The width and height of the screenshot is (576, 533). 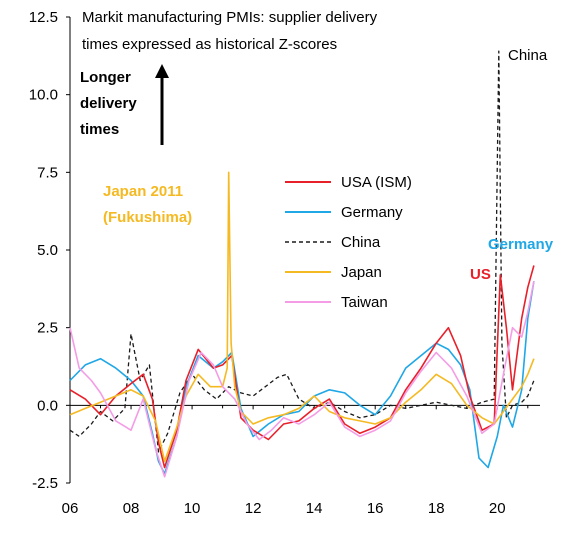 I want to click on annotation-japan-line-1: Japan 2011, so click(x=143, y=191).